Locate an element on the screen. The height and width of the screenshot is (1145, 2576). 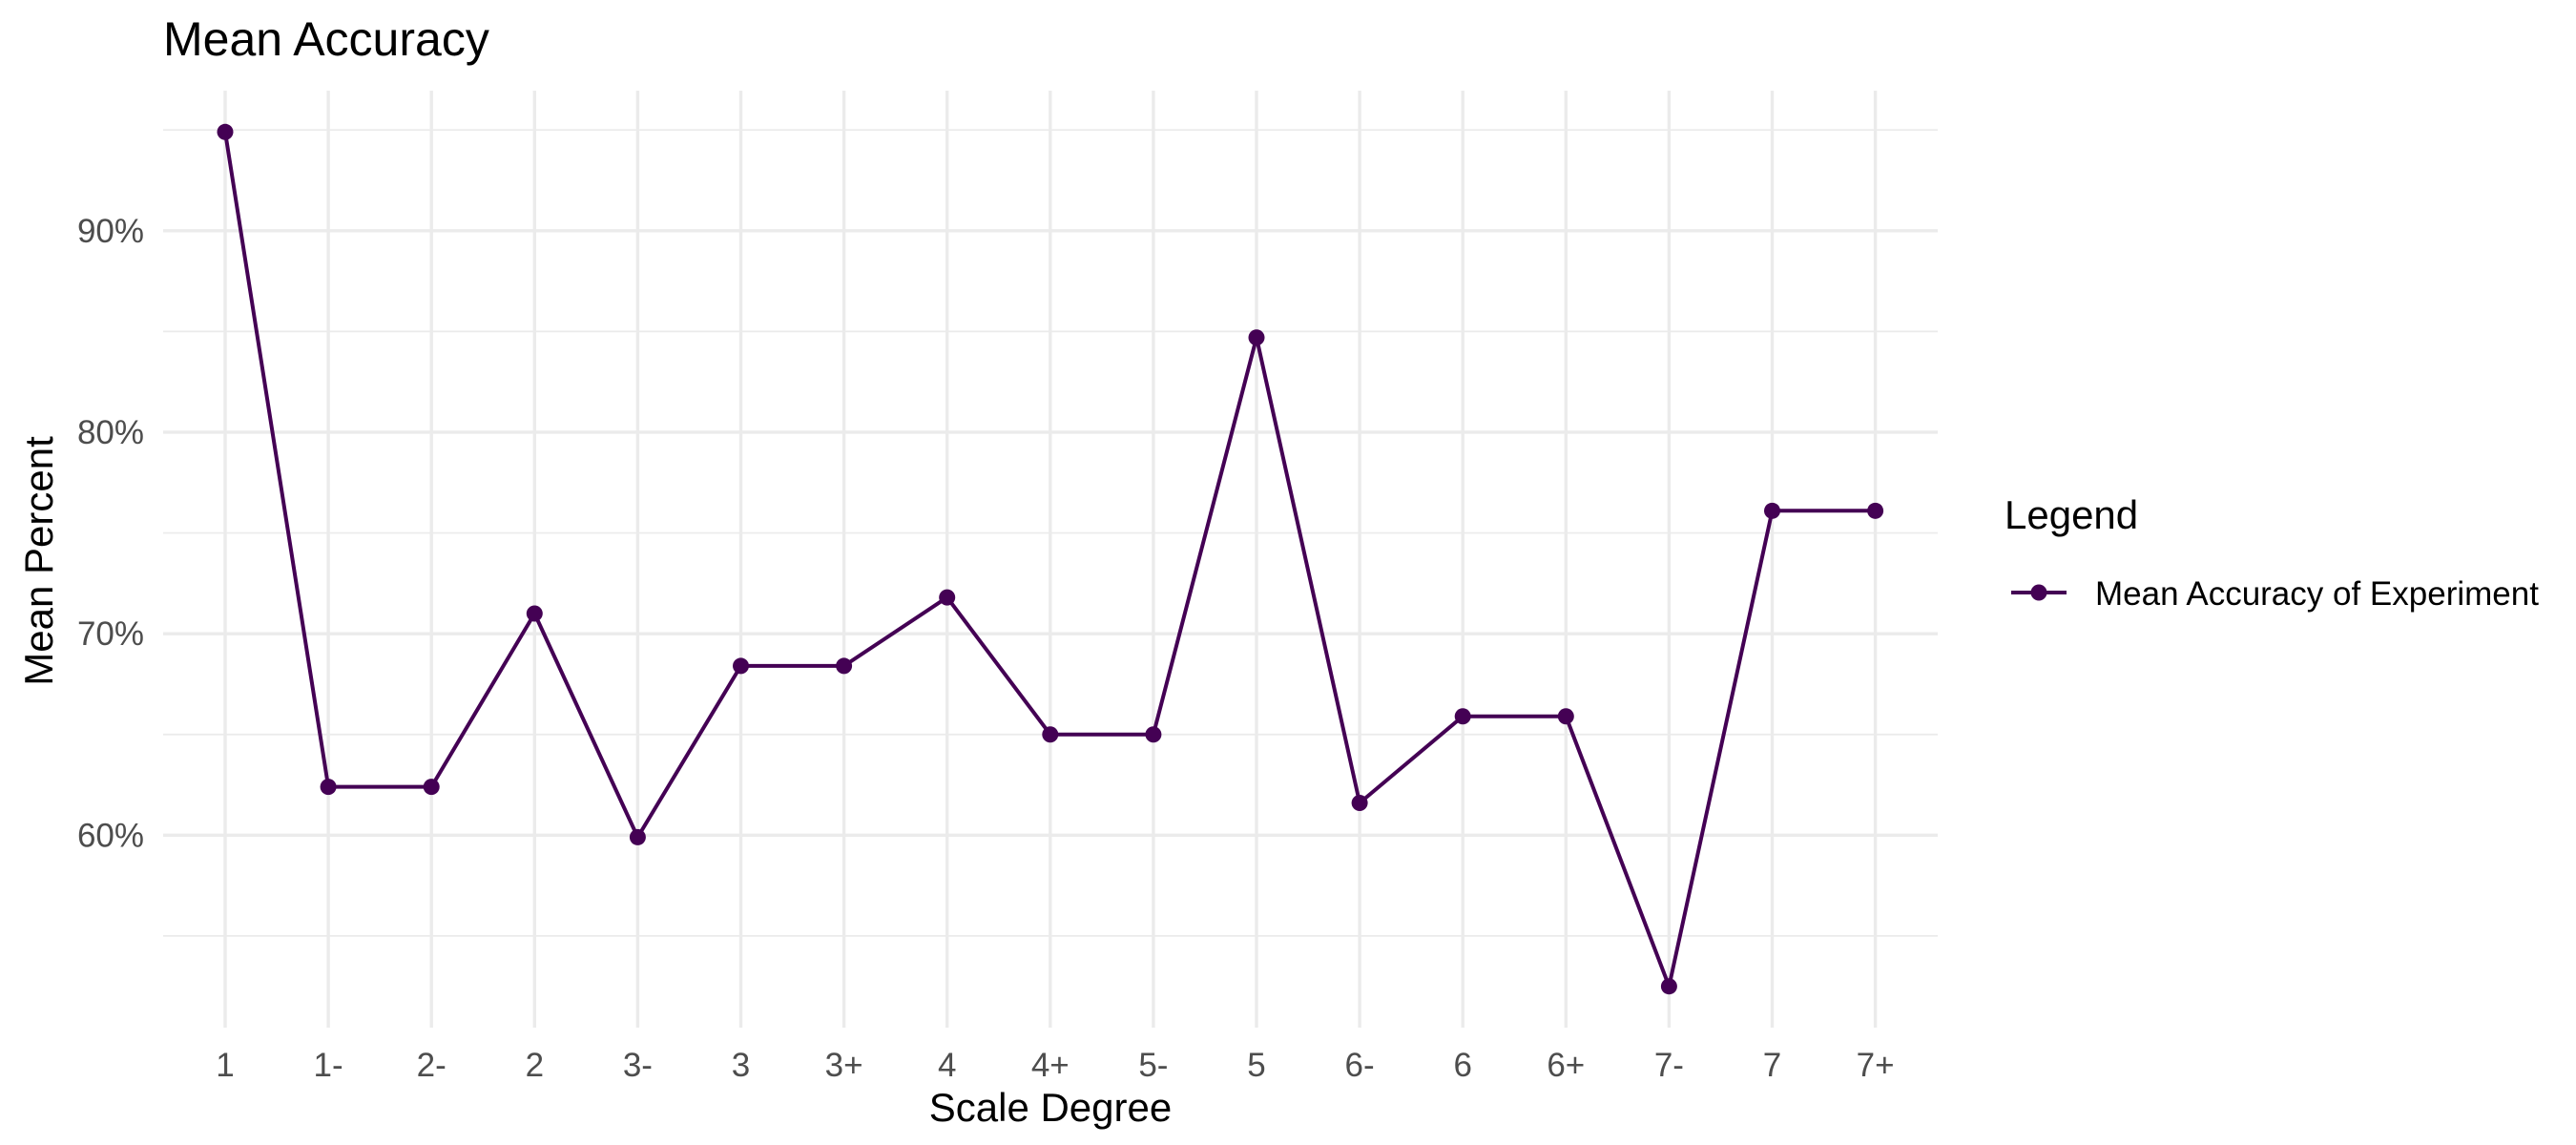
chart-title: Mean Accuracy is located at coordinates (326, 39).